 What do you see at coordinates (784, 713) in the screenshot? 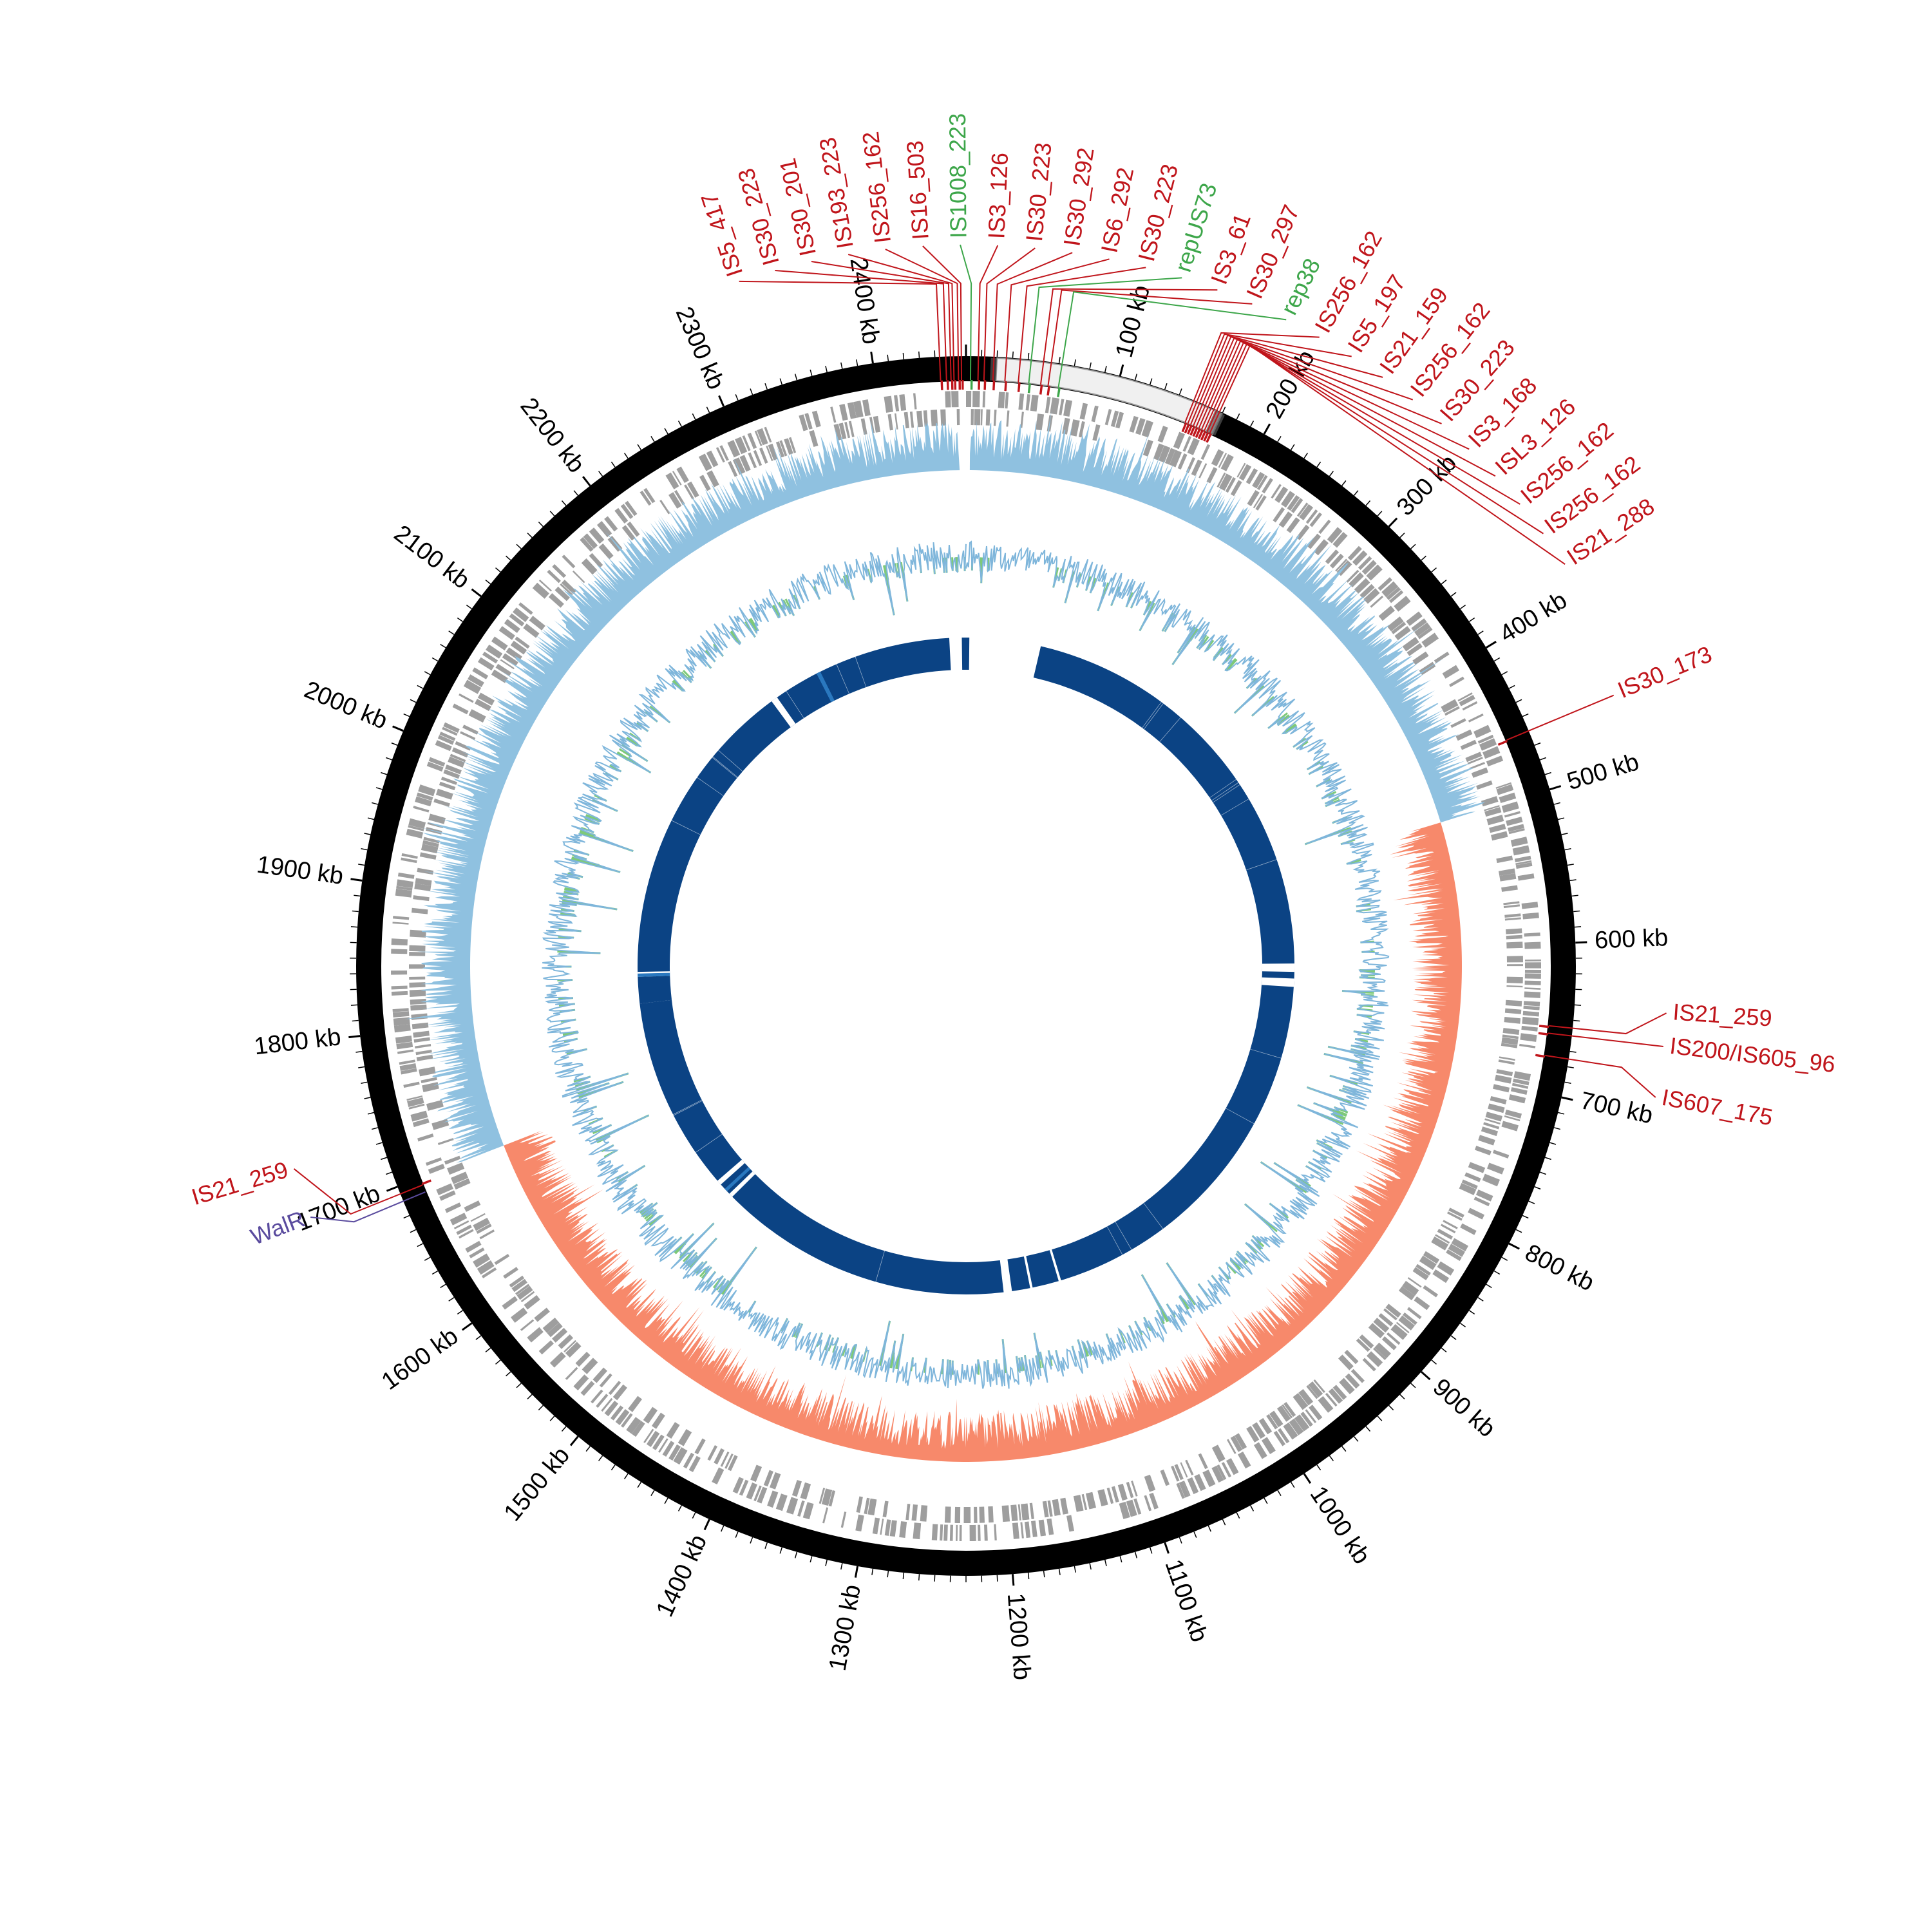
I see `blast-gap` at bounding box center [784, 713].